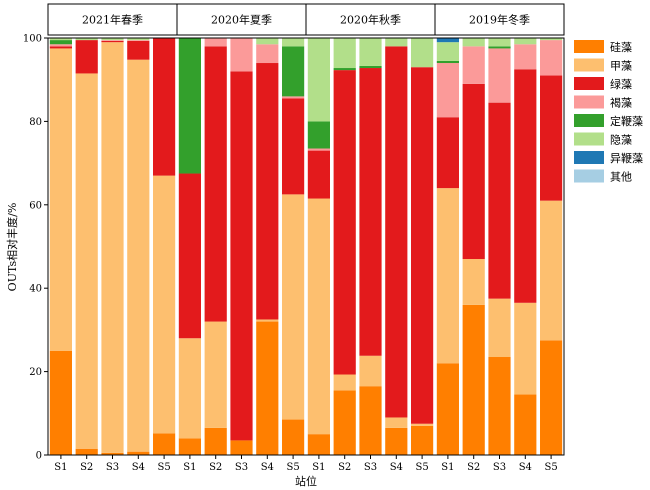  What do you see at coordinates (306, 481) in the screenshot?
I see `x-axis-title: 站位` at bounding box center [306, 481].